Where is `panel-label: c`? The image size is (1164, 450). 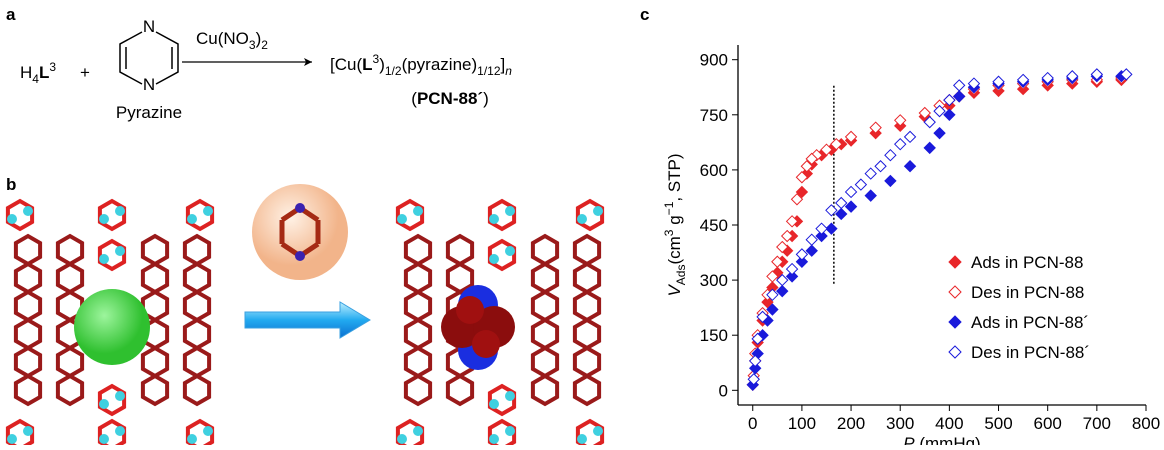 panel-label: c is located at coordinates (644, 14).